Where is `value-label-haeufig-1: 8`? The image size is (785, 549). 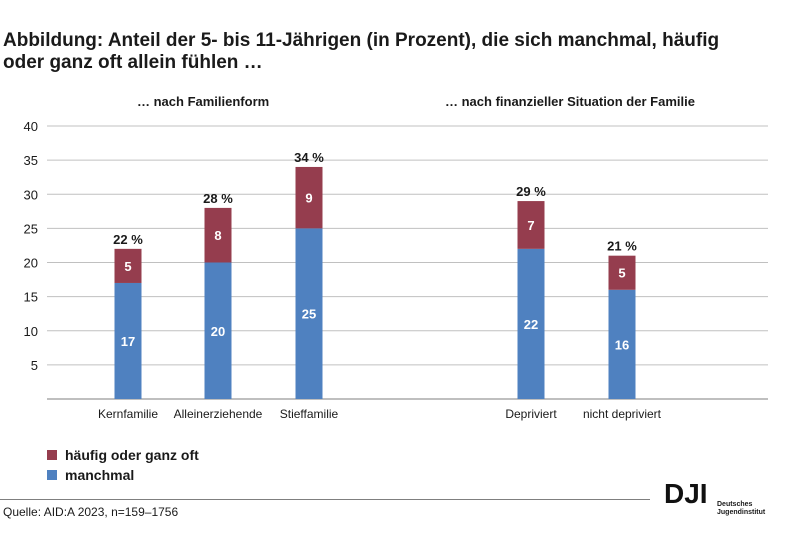
value-label-haeufig-1: 8 is located at coordinates (217, 235).